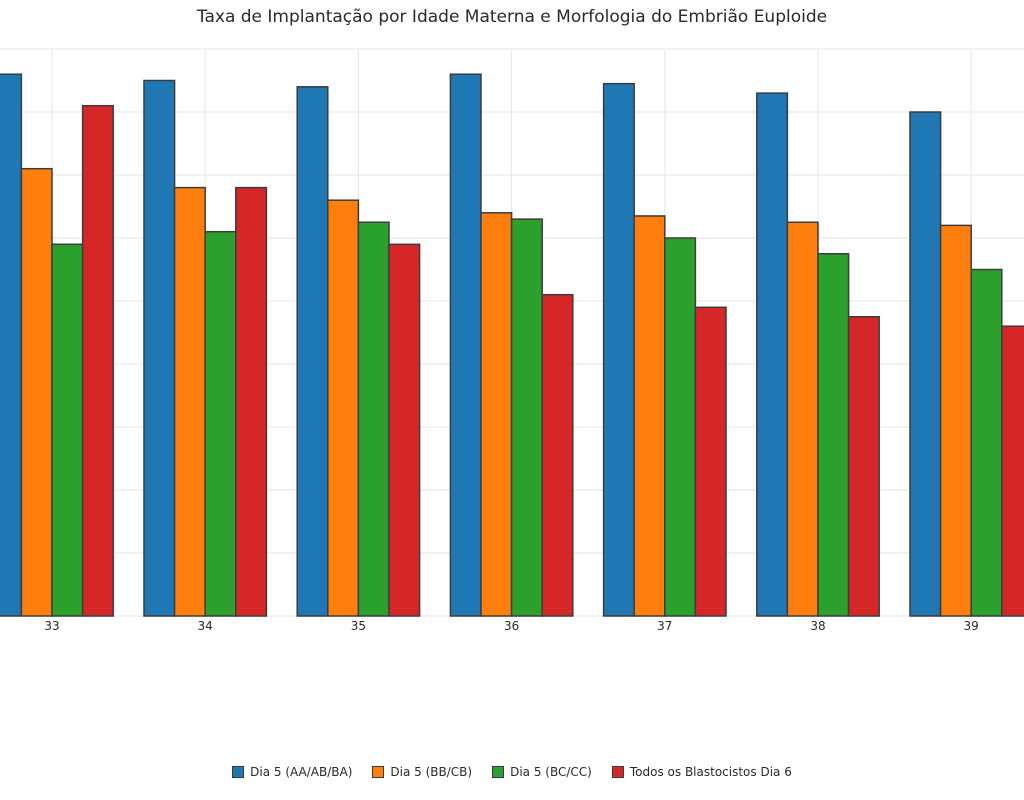 This screenshot has width=1024, height=800. What do you see at coordinates (358, 626) in the screenshot?
I see `x-tick-label: 35` at bounding box center [358, 626].